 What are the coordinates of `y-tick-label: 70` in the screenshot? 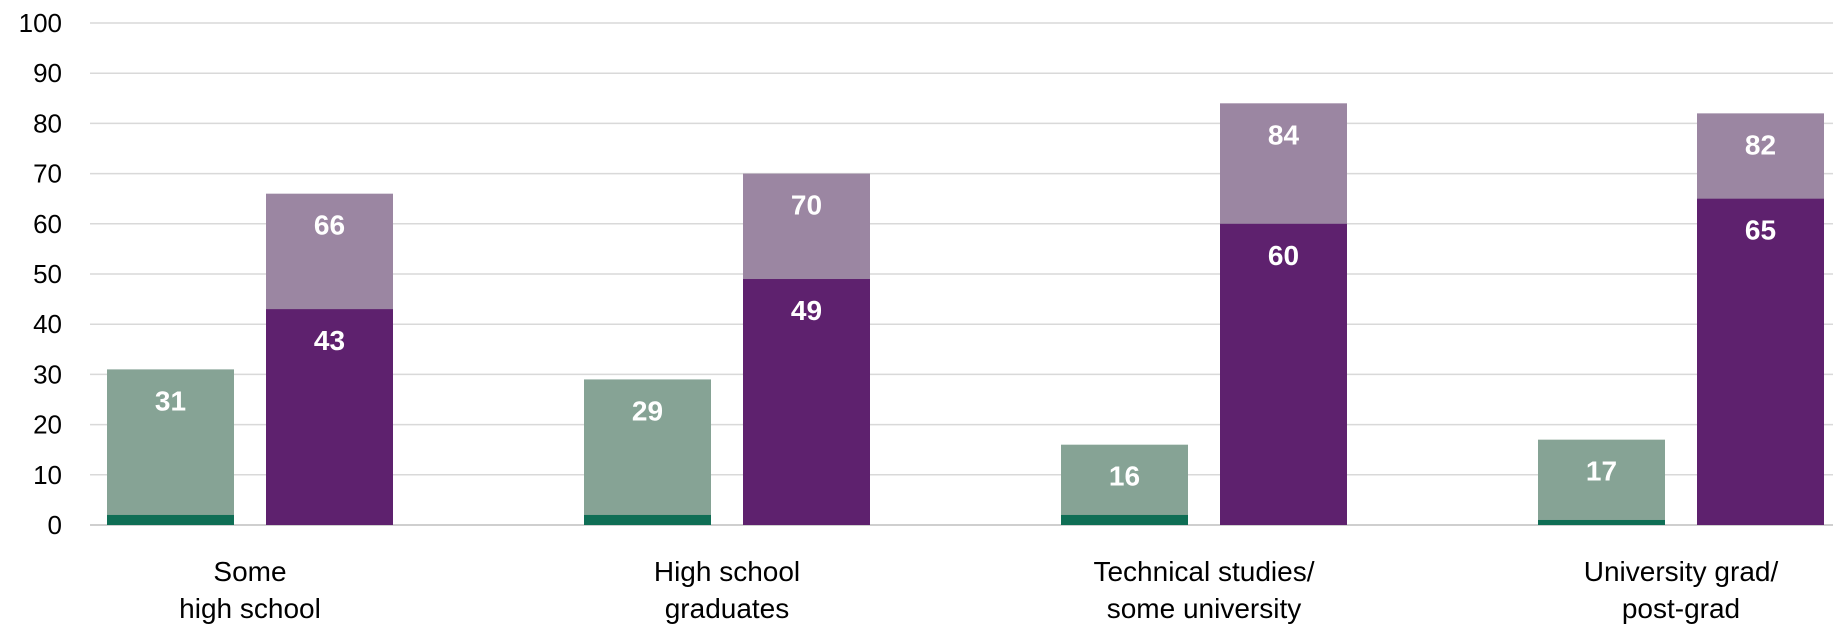 It's located at (47, 174).